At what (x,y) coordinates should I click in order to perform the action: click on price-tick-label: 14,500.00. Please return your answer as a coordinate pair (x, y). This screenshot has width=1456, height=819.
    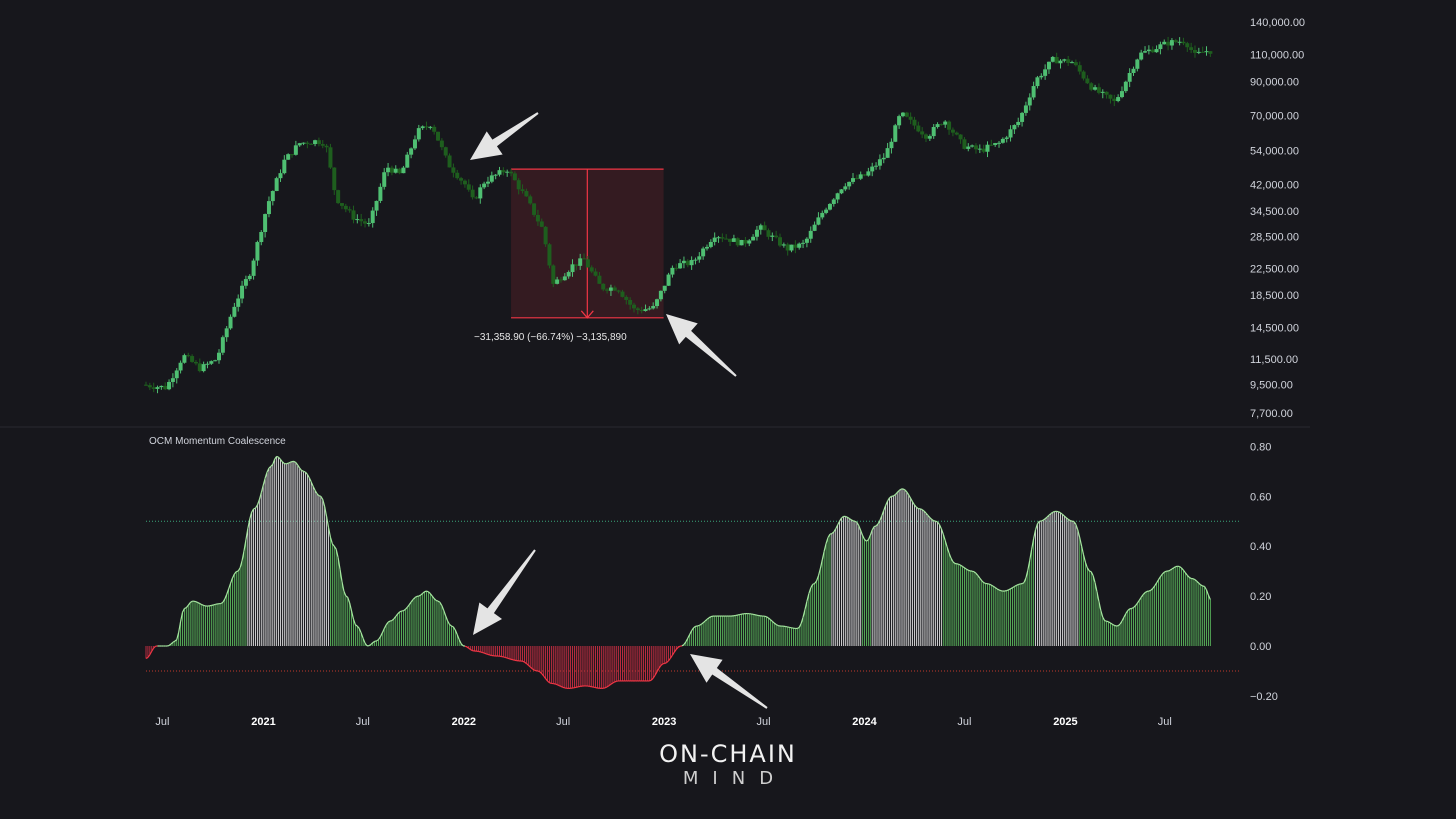
    Looking at the image, I should click on (1274, 329).